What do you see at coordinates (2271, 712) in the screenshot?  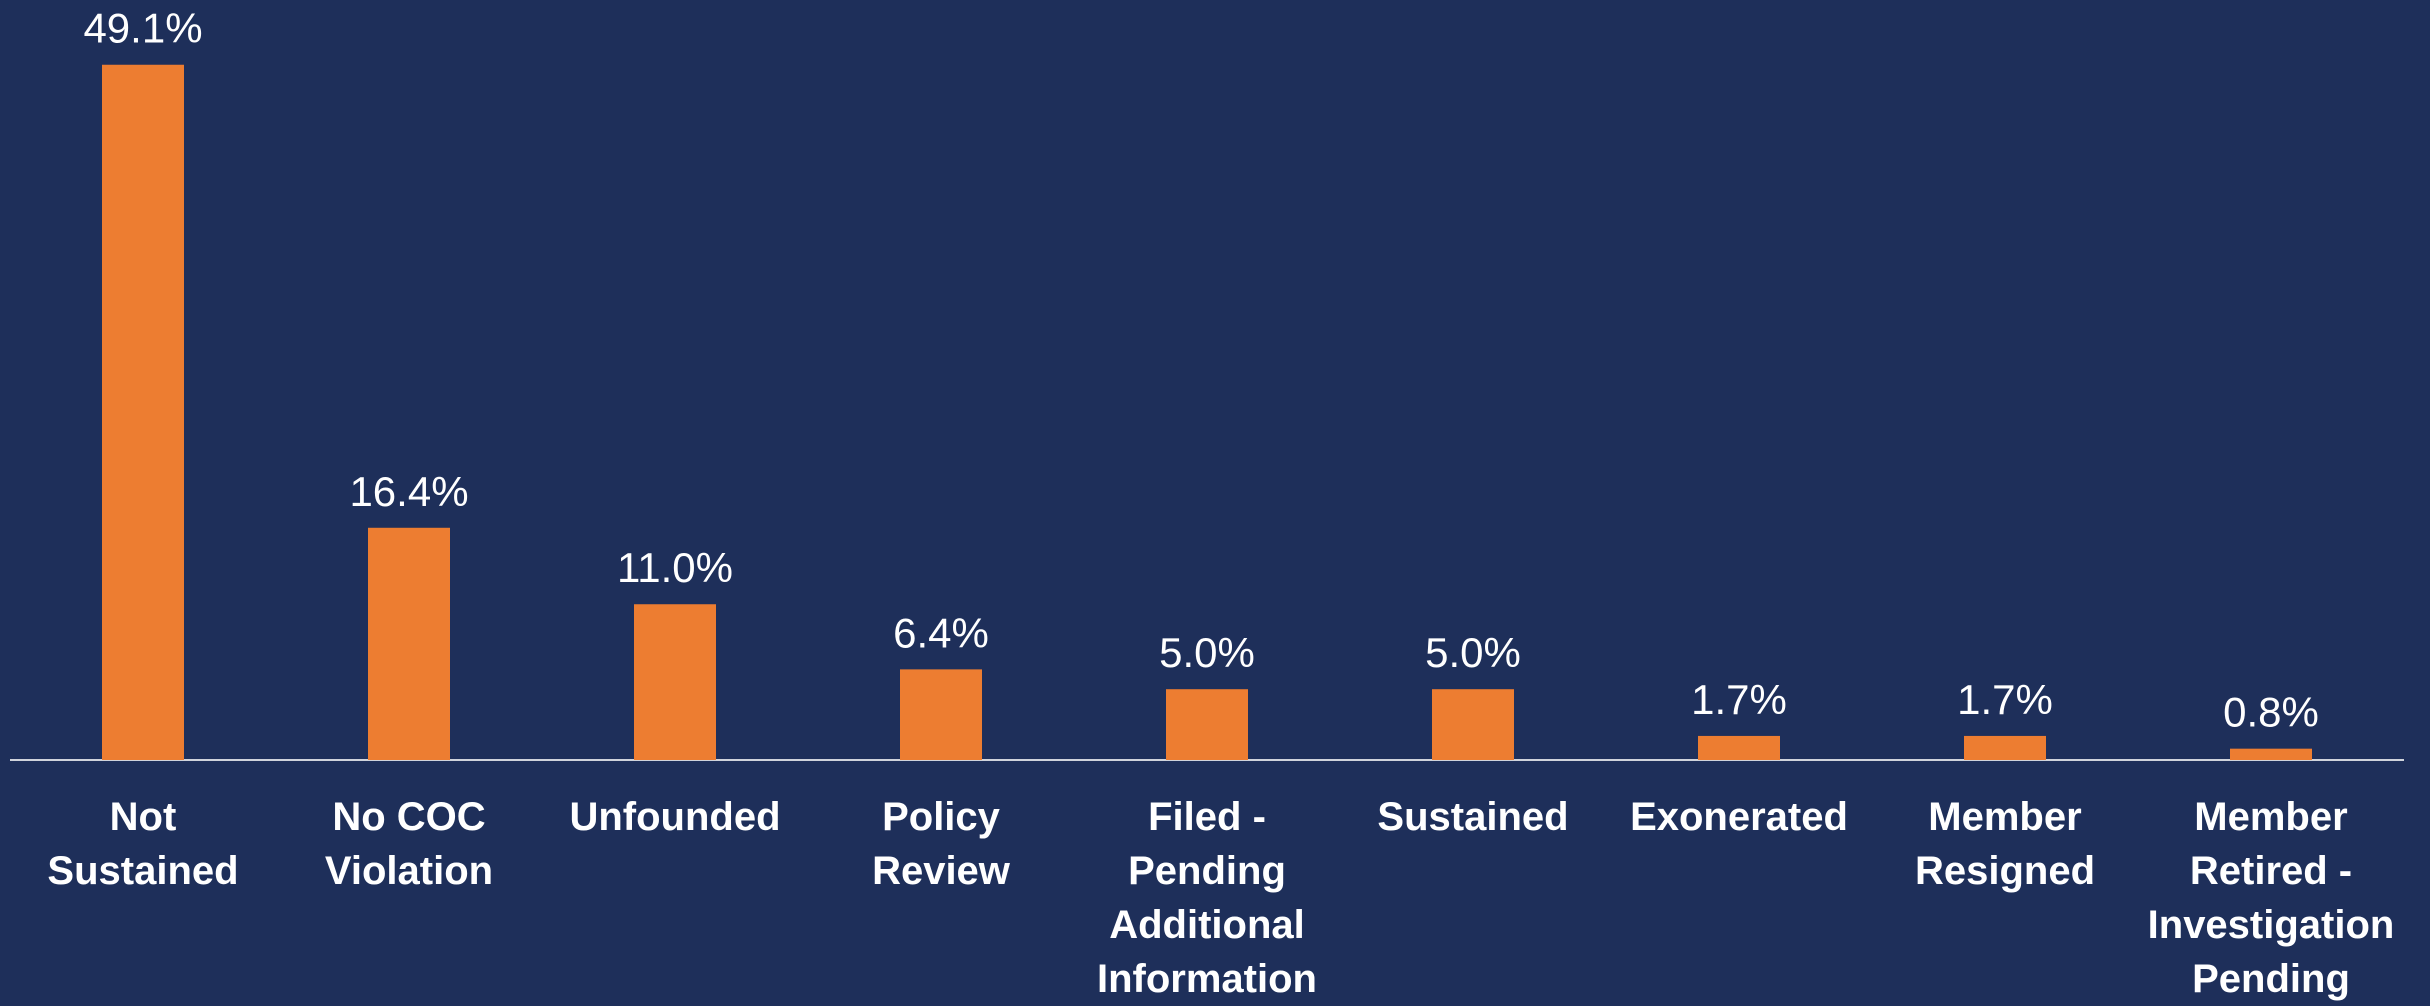 I see `value-label: 0.8%` at bounding box center [2271, 712].